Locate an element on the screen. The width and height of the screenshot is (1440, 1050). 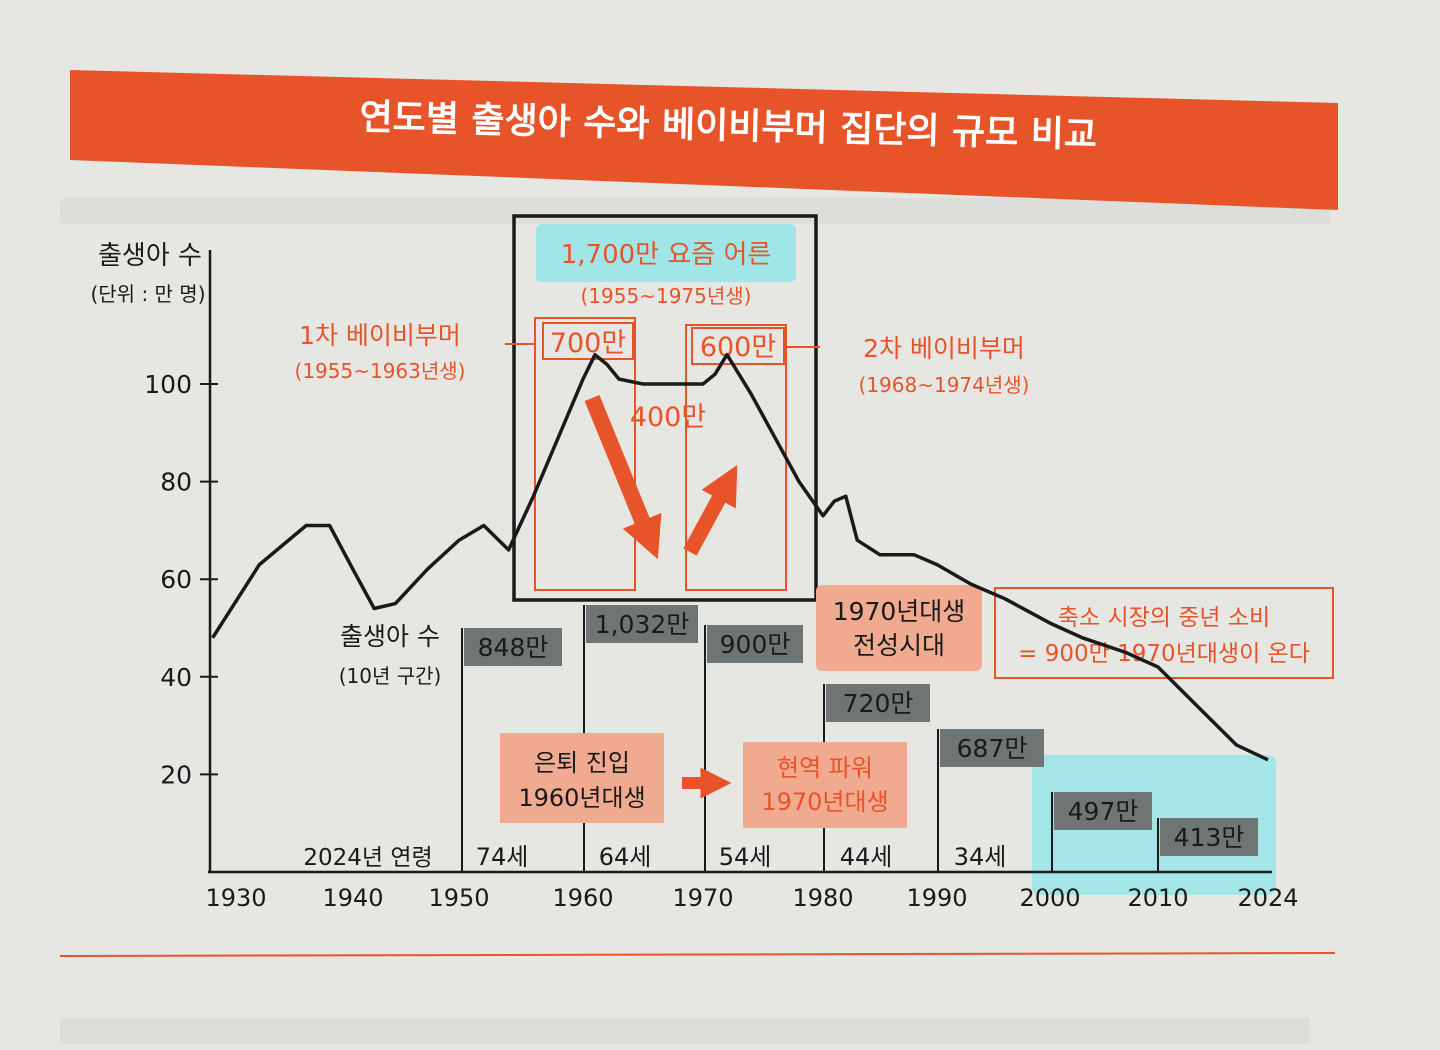
market-line2: = 900만 1970년대생이 온다 is located at coordinates (1164, 654).